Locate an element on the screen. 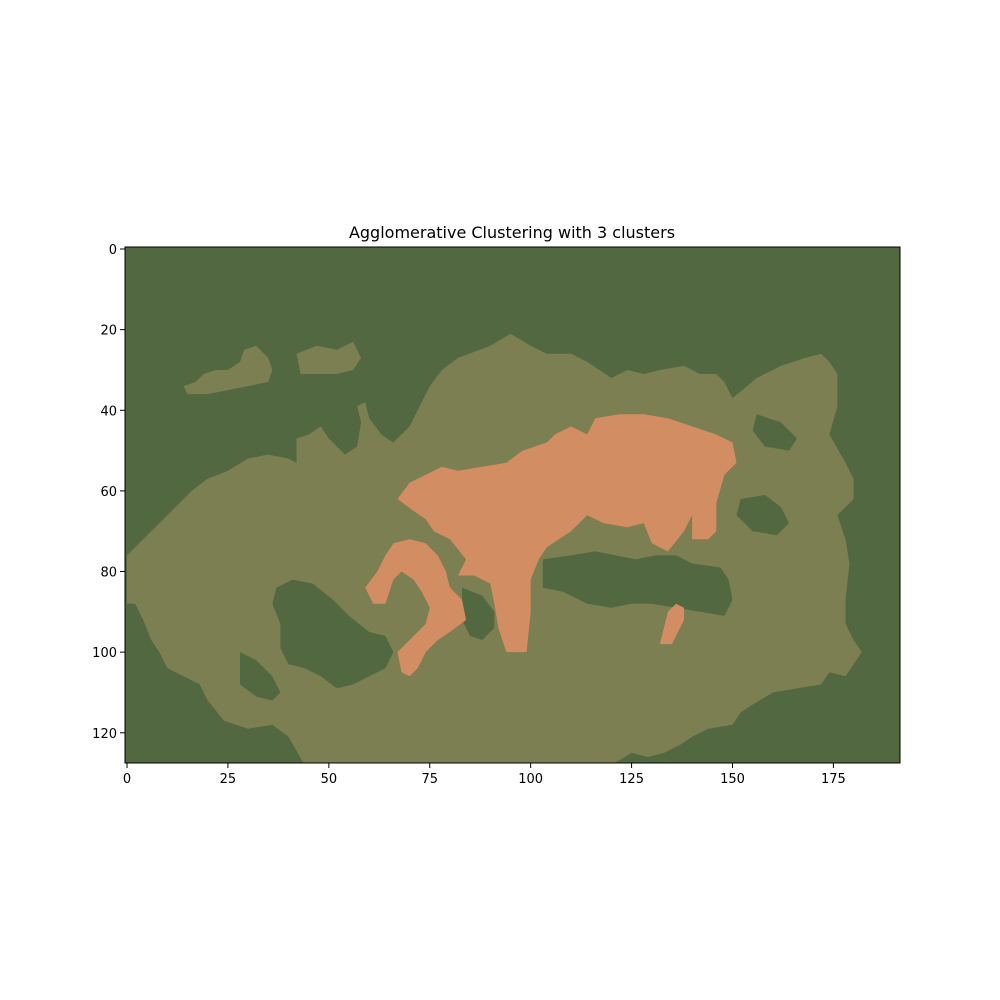  cluster-region-dark-hole-lower-left is located at coordinates (260, 676).